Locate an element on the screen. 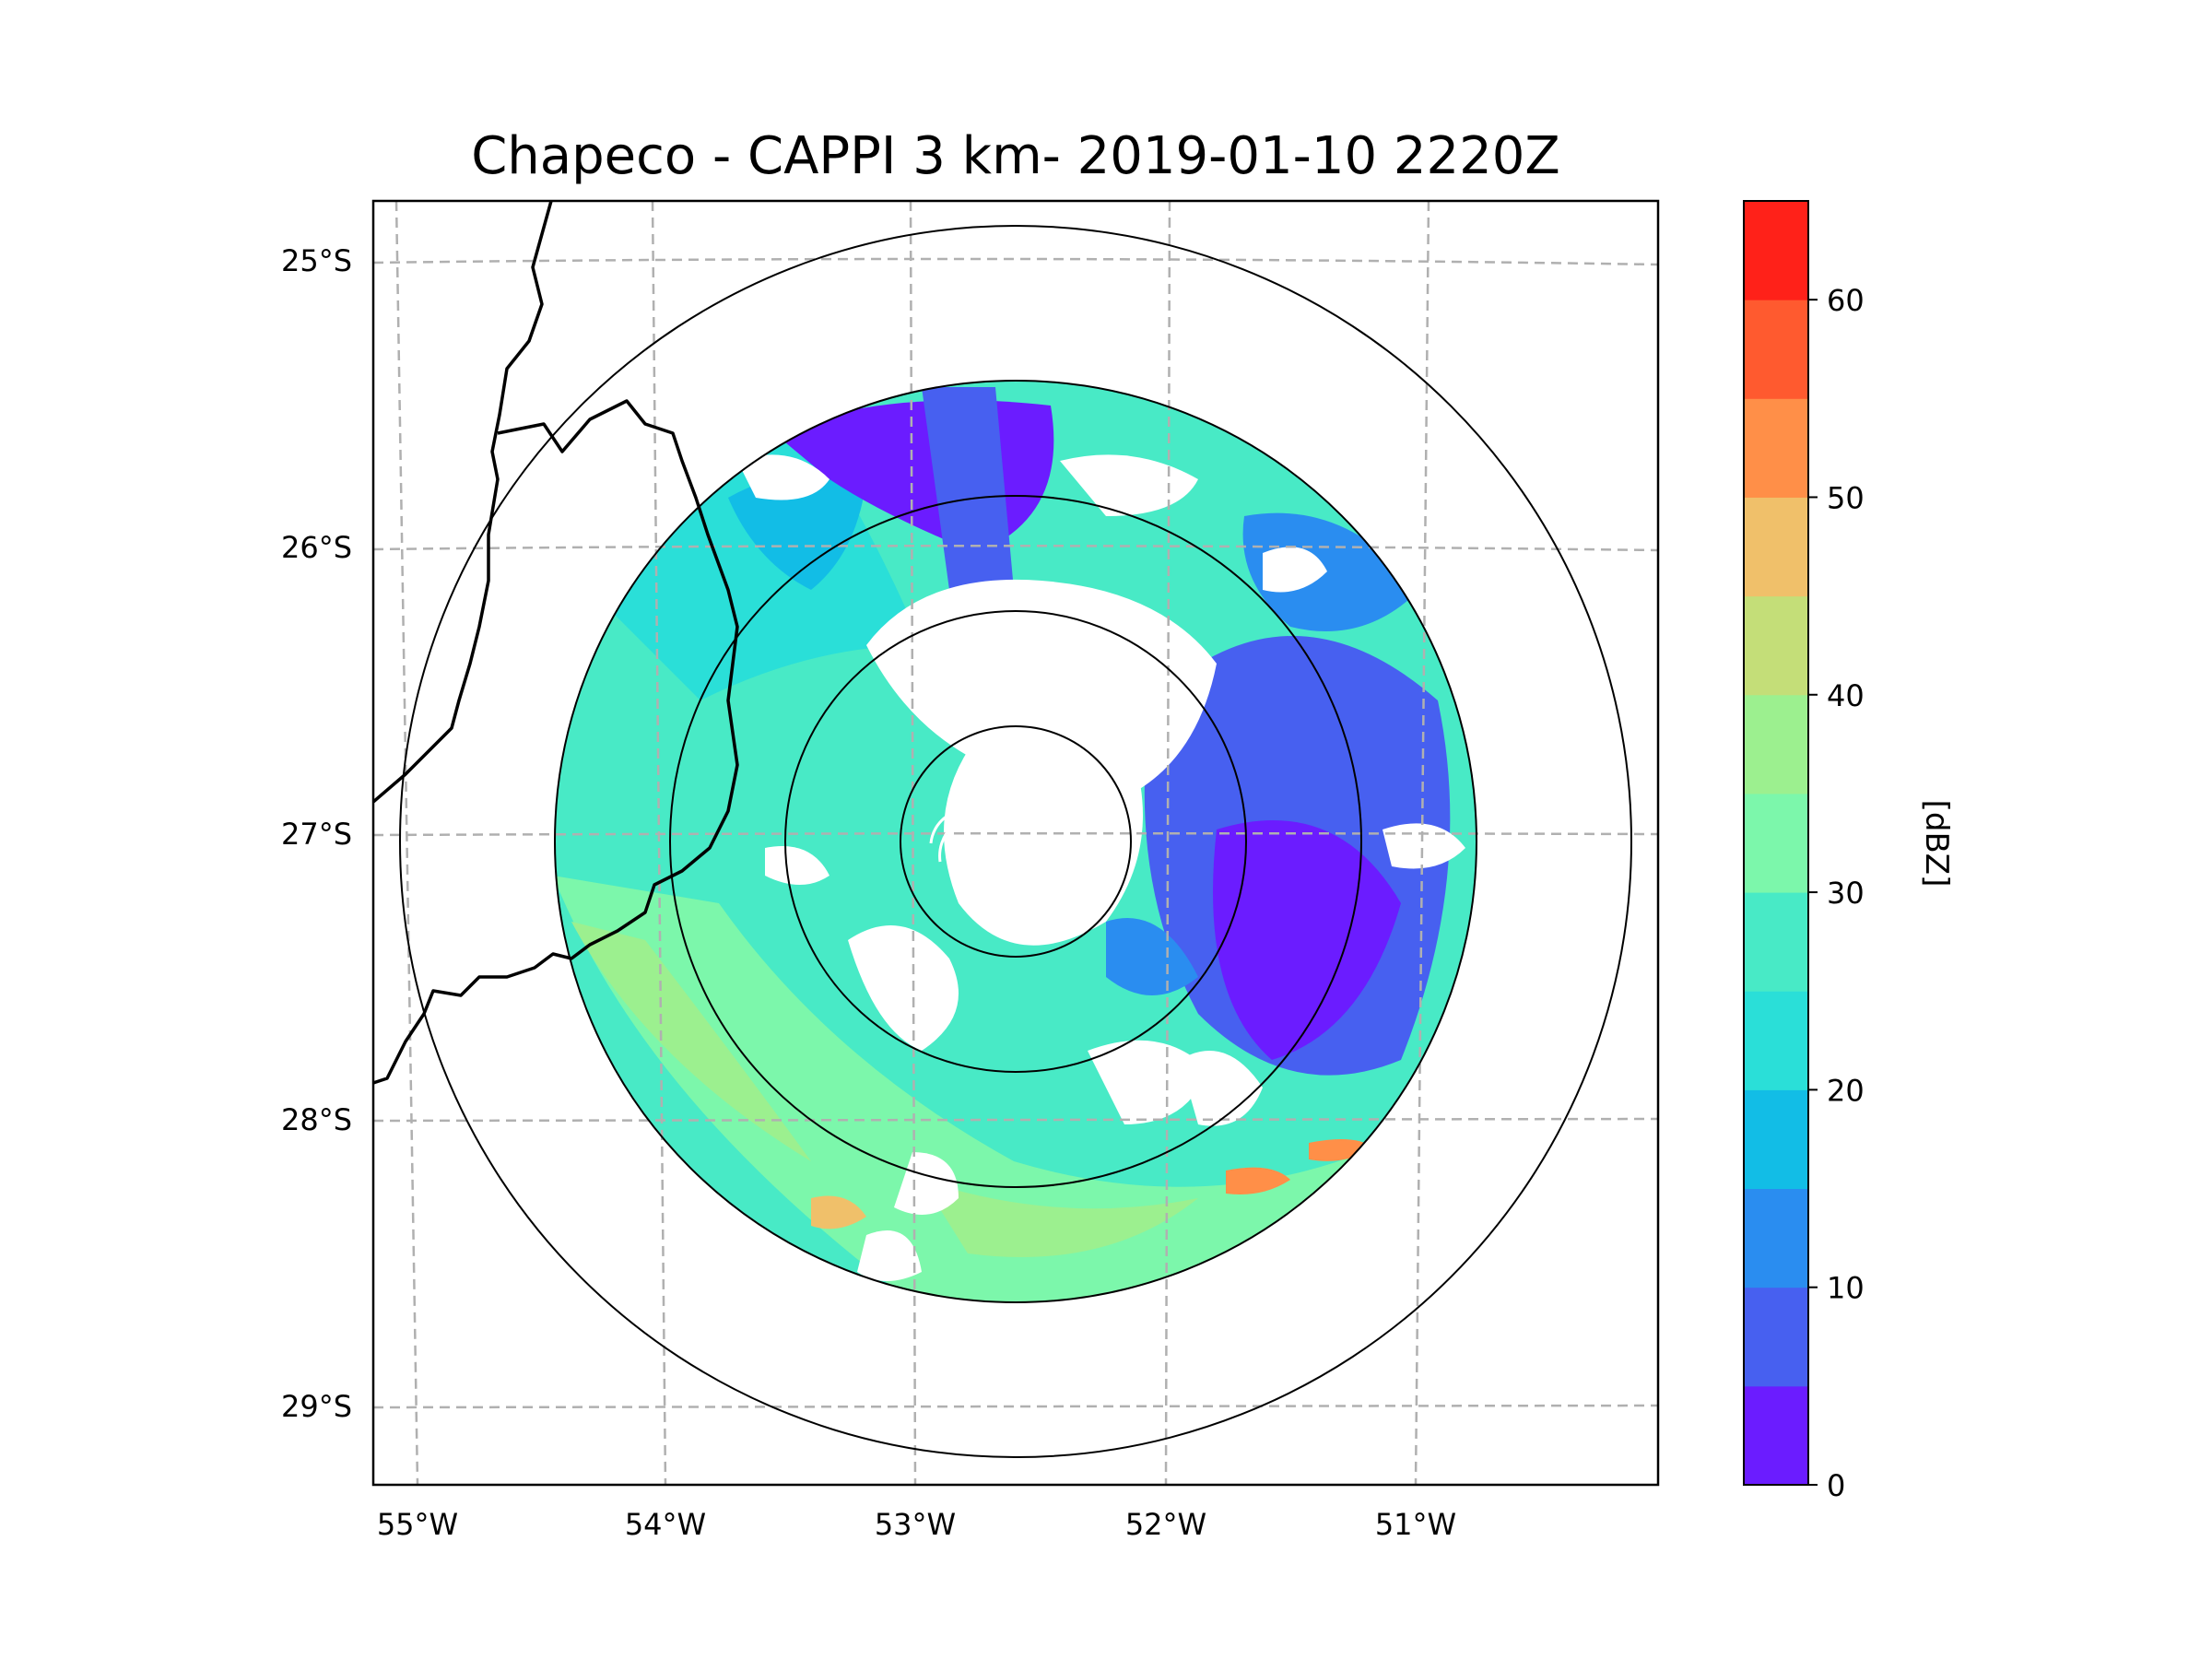  colorbar-label: [dBZ] is located at coordinates (1936, 844).